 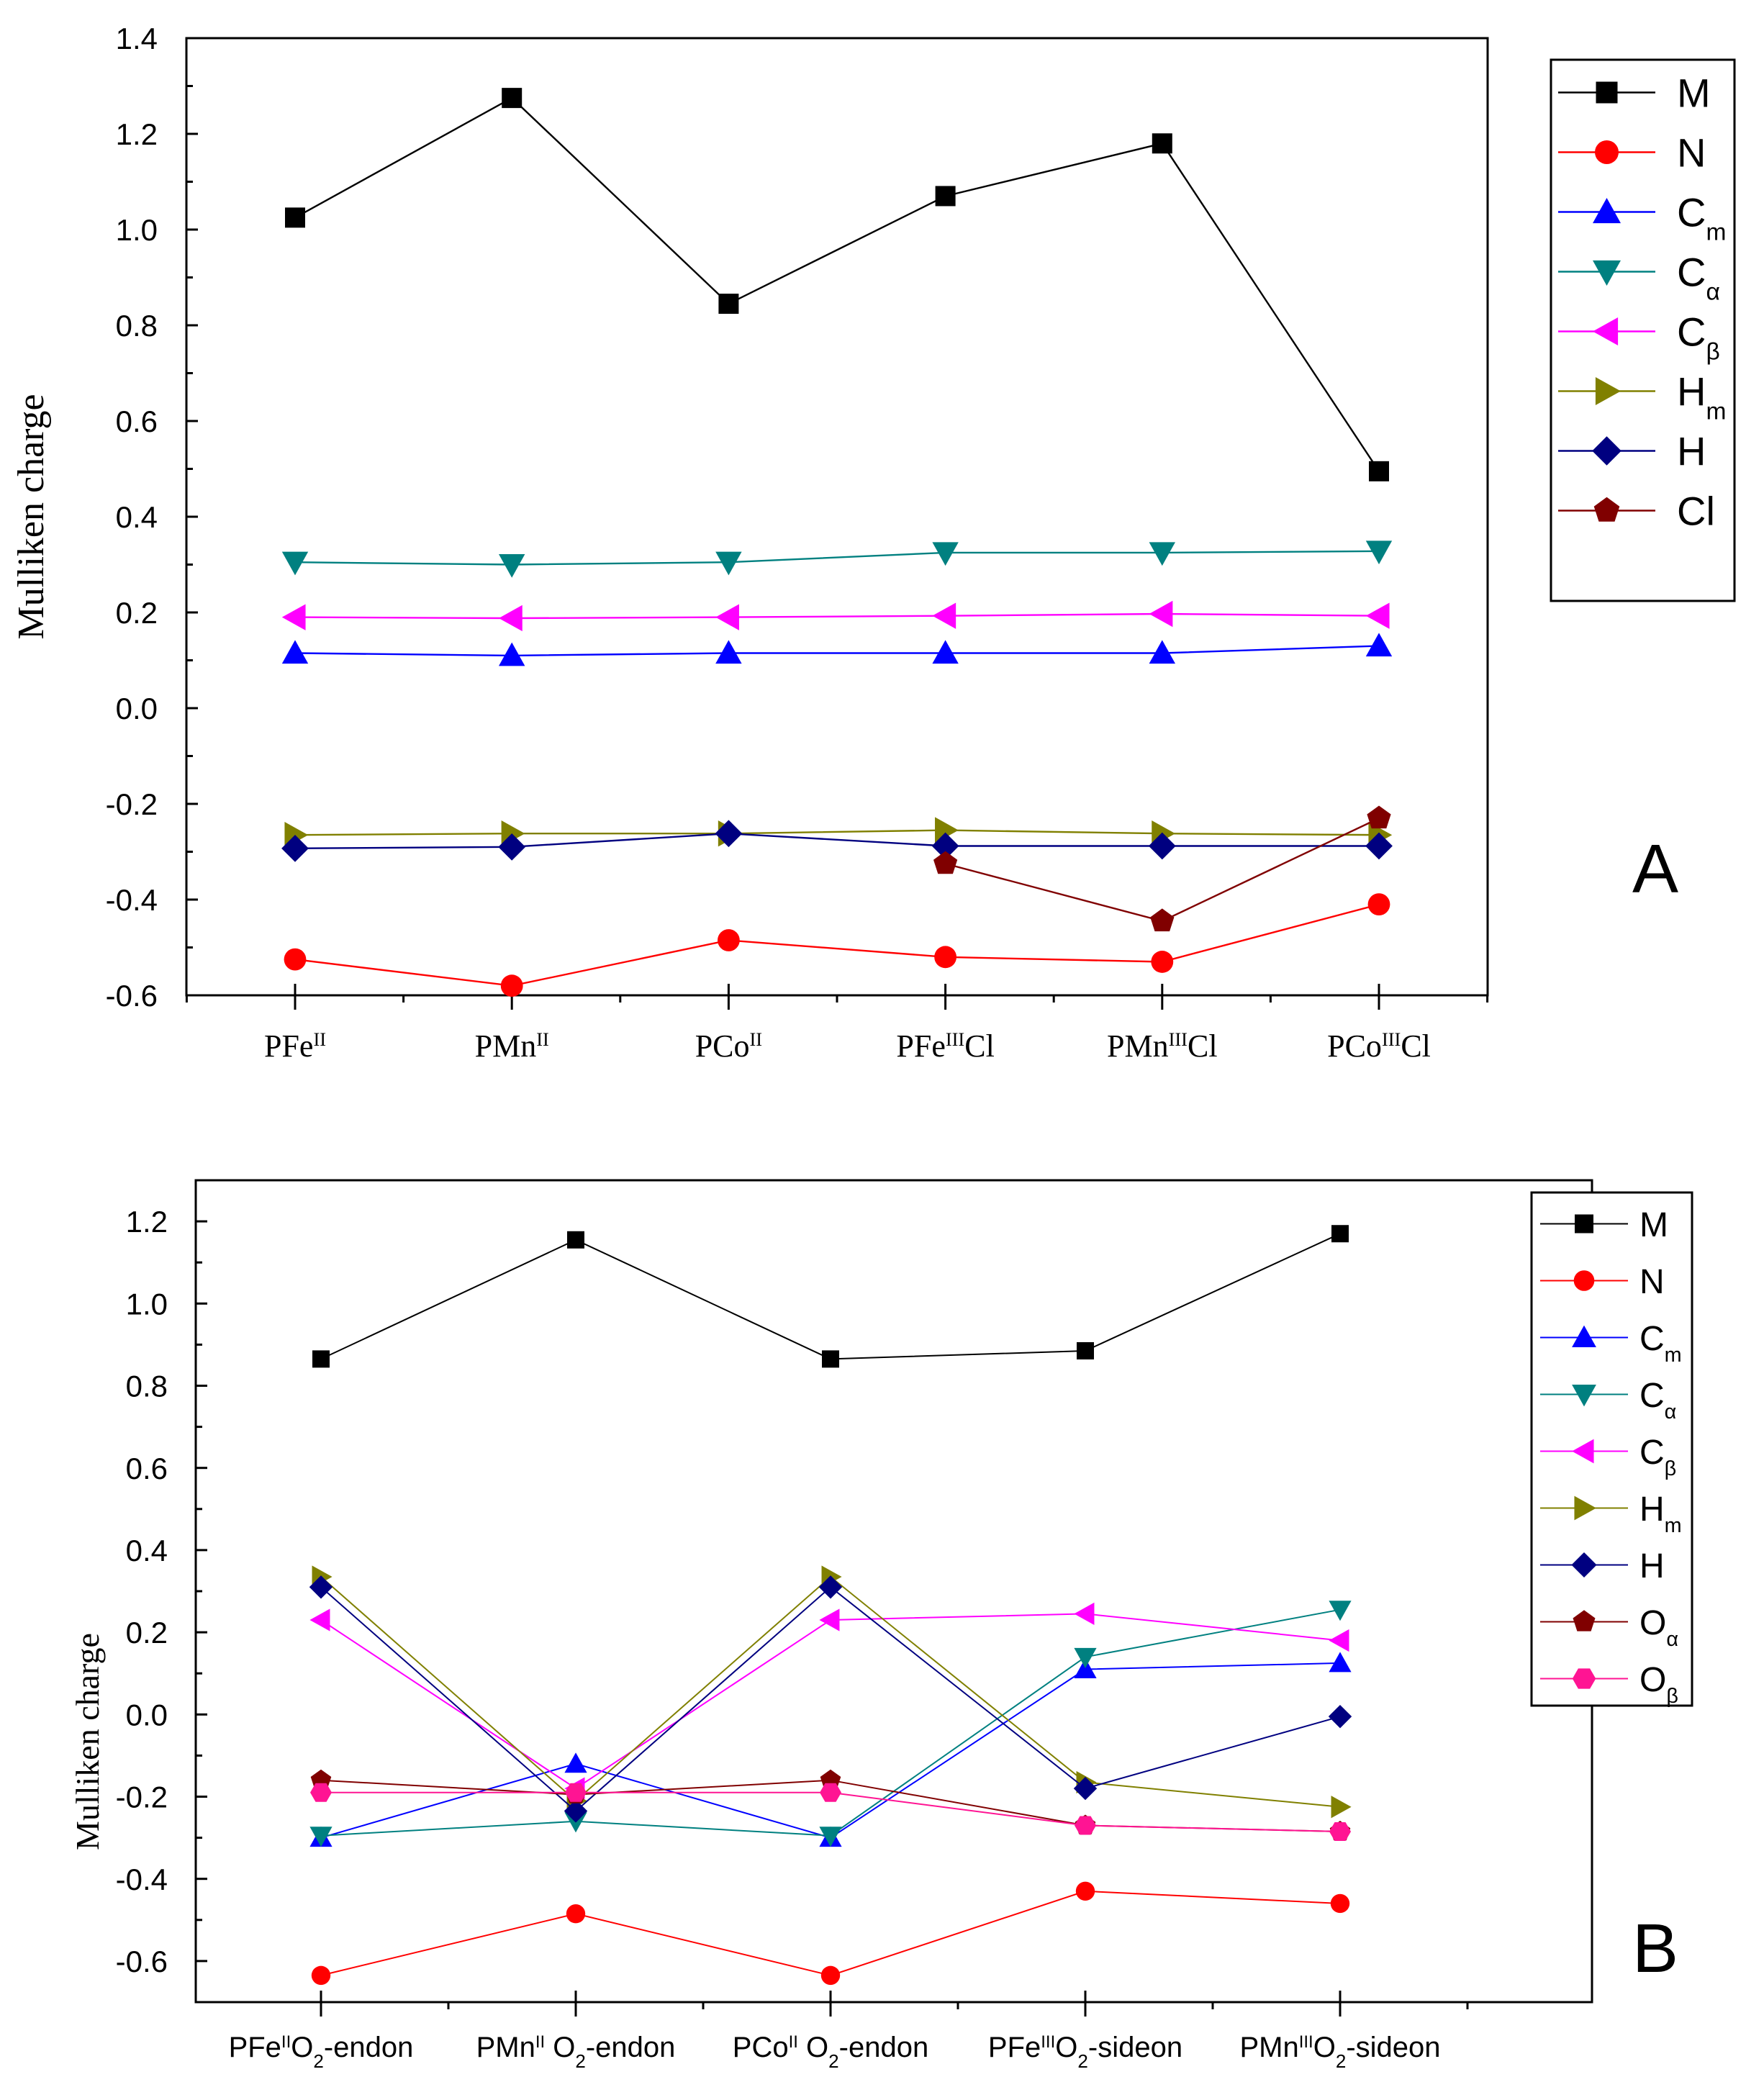 What do you see at coordinates (837, 945) in the screenshot?
I see `series-n` at bounding box center [837, 945].